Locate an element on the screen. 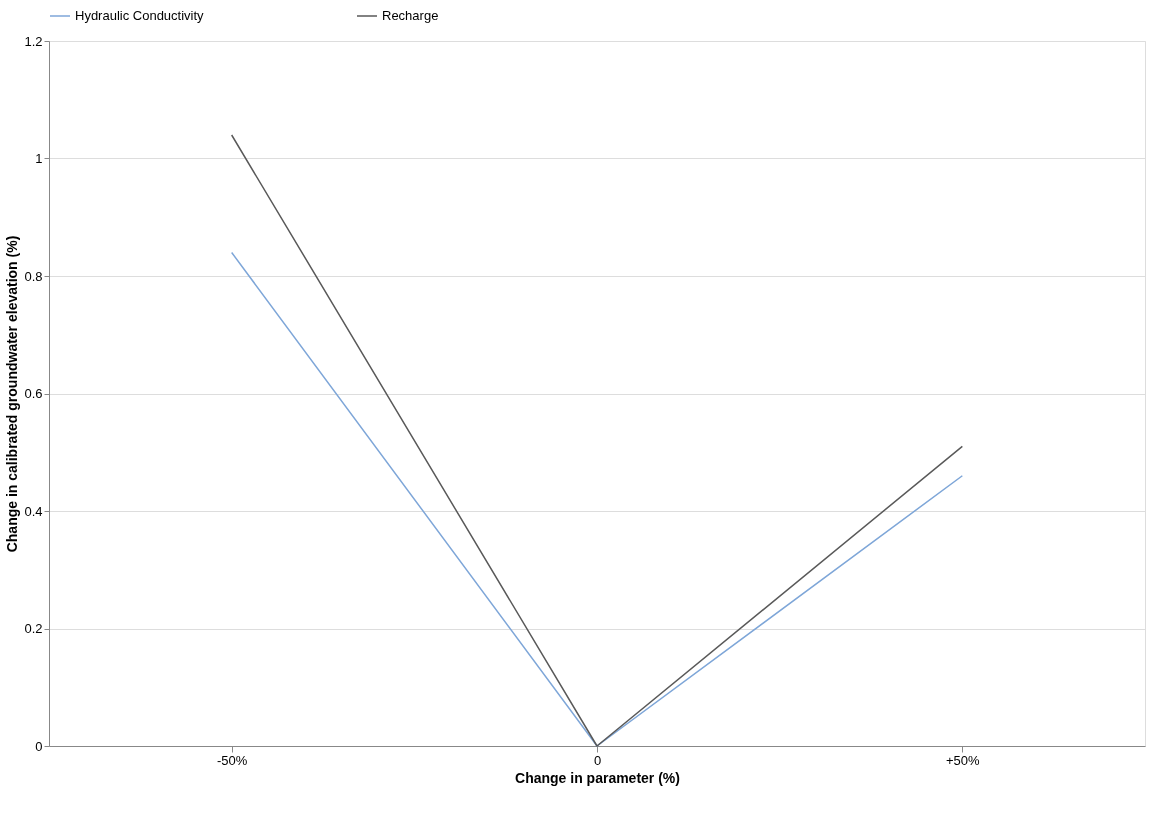  x-tick-label: -50% is located at coordinates (232, 760).